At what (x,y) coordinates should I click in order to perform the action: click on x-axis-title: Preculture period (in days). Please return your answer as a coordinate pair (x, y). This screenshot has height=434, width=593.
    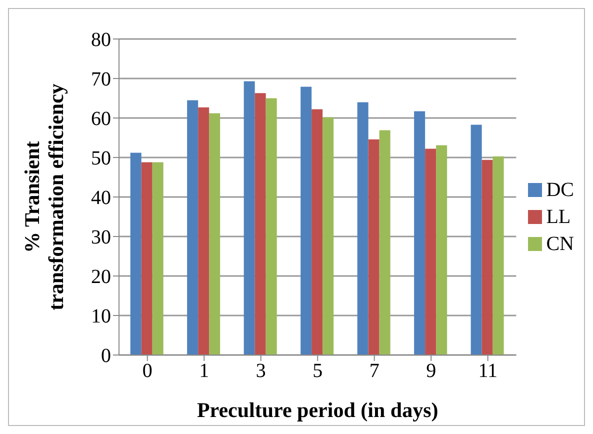
    Looking at the image, I should click on (317, 410).